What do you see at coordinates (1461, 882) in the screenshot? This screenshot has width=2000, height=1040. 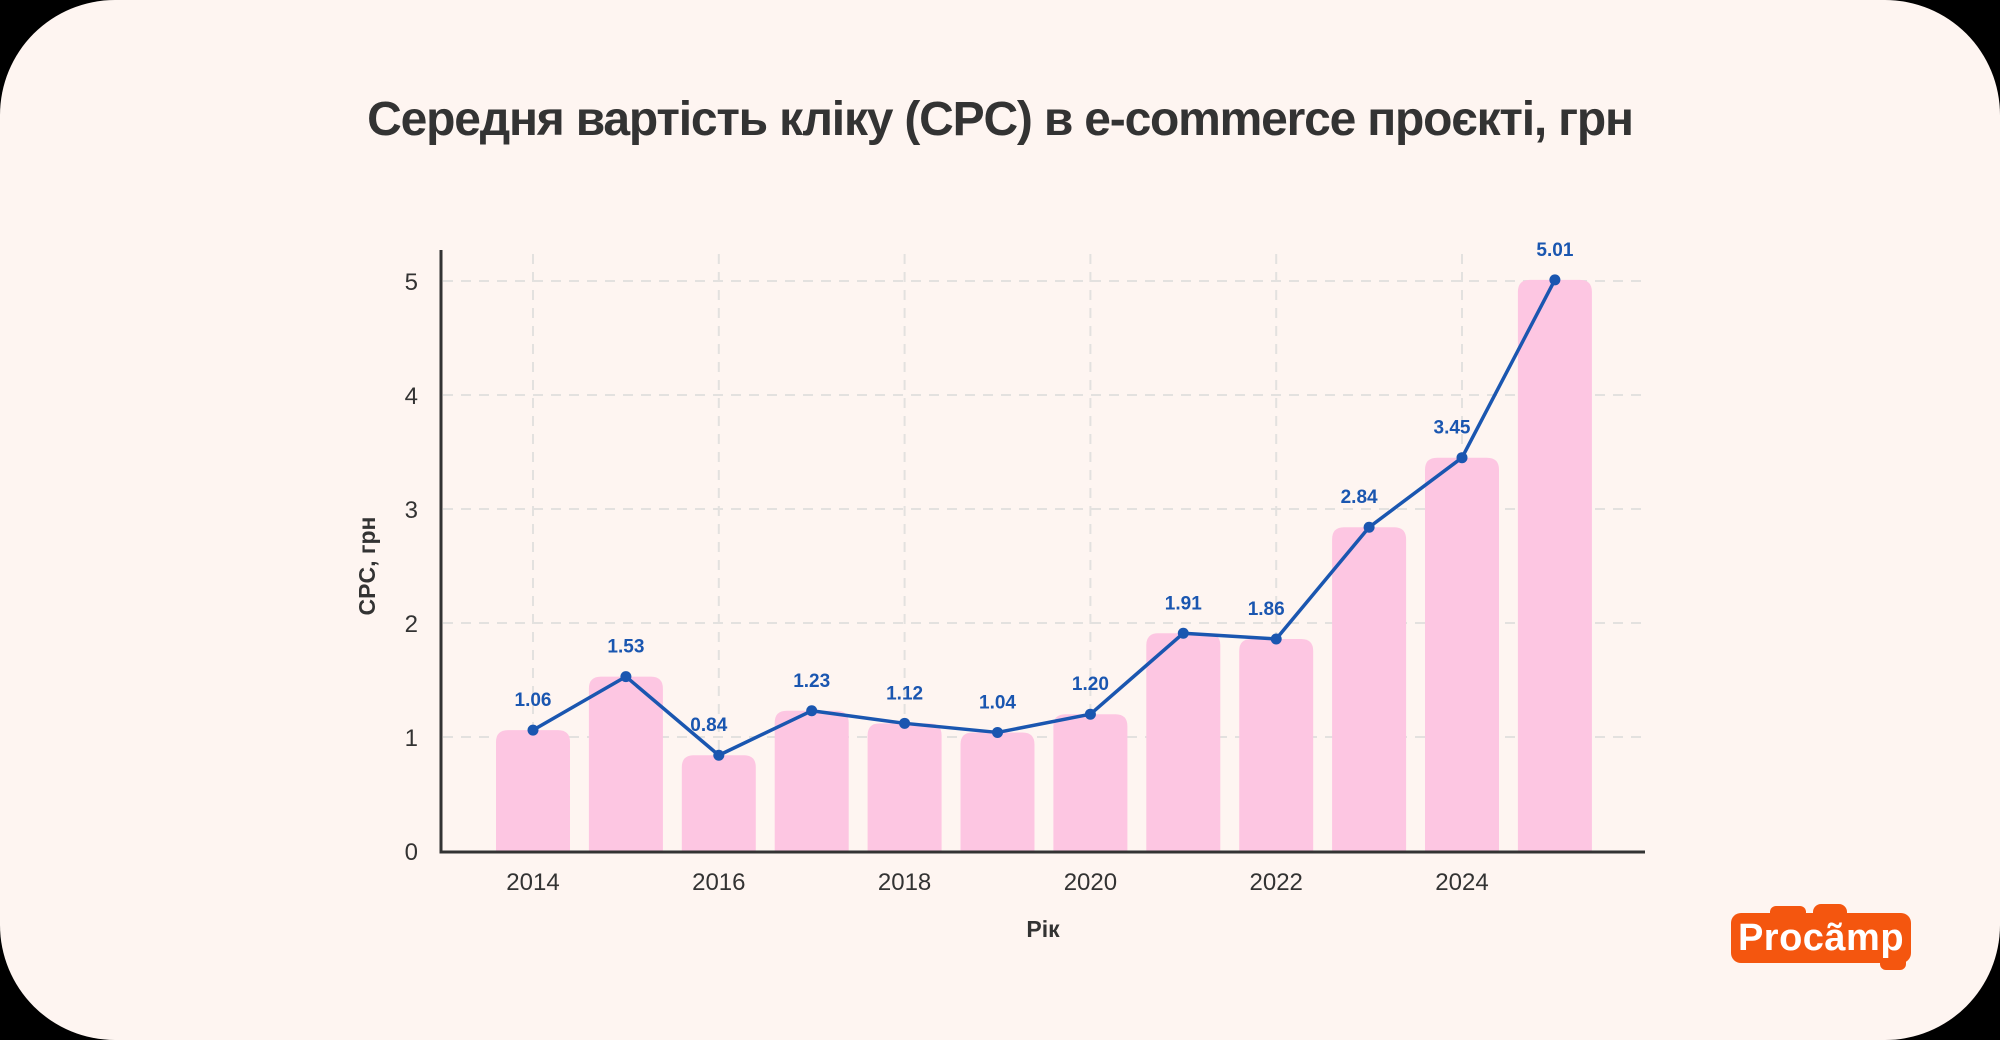 I see `x-tick-label: 2024` at bounding box center [1461, 882].